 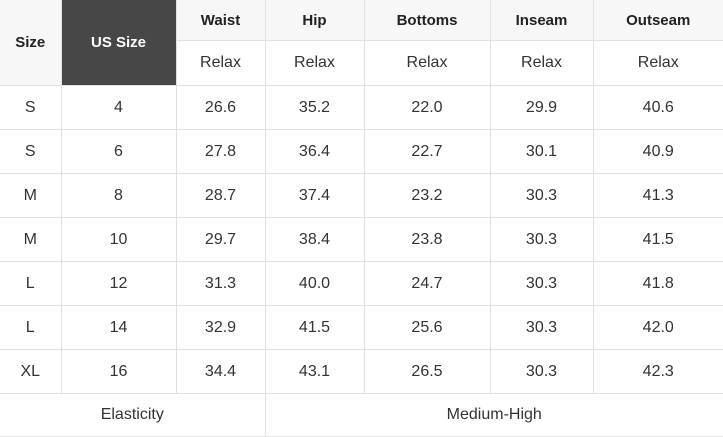 I want to click on cell-waist: 31.3, so click(x=220, y=283).